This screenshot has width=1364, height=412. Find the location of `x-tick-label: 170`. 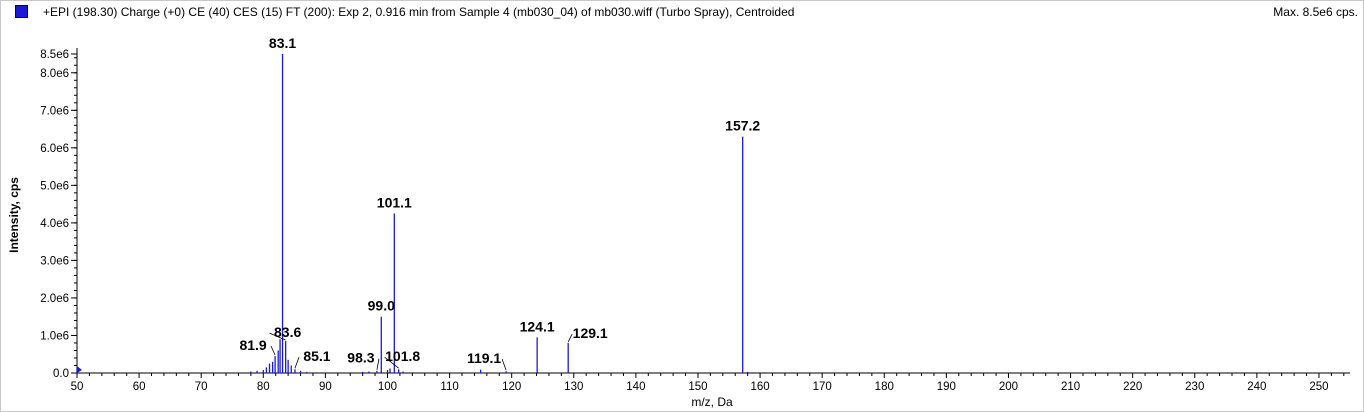

x-tick-label: 170 is located at coordinates (822, 387).